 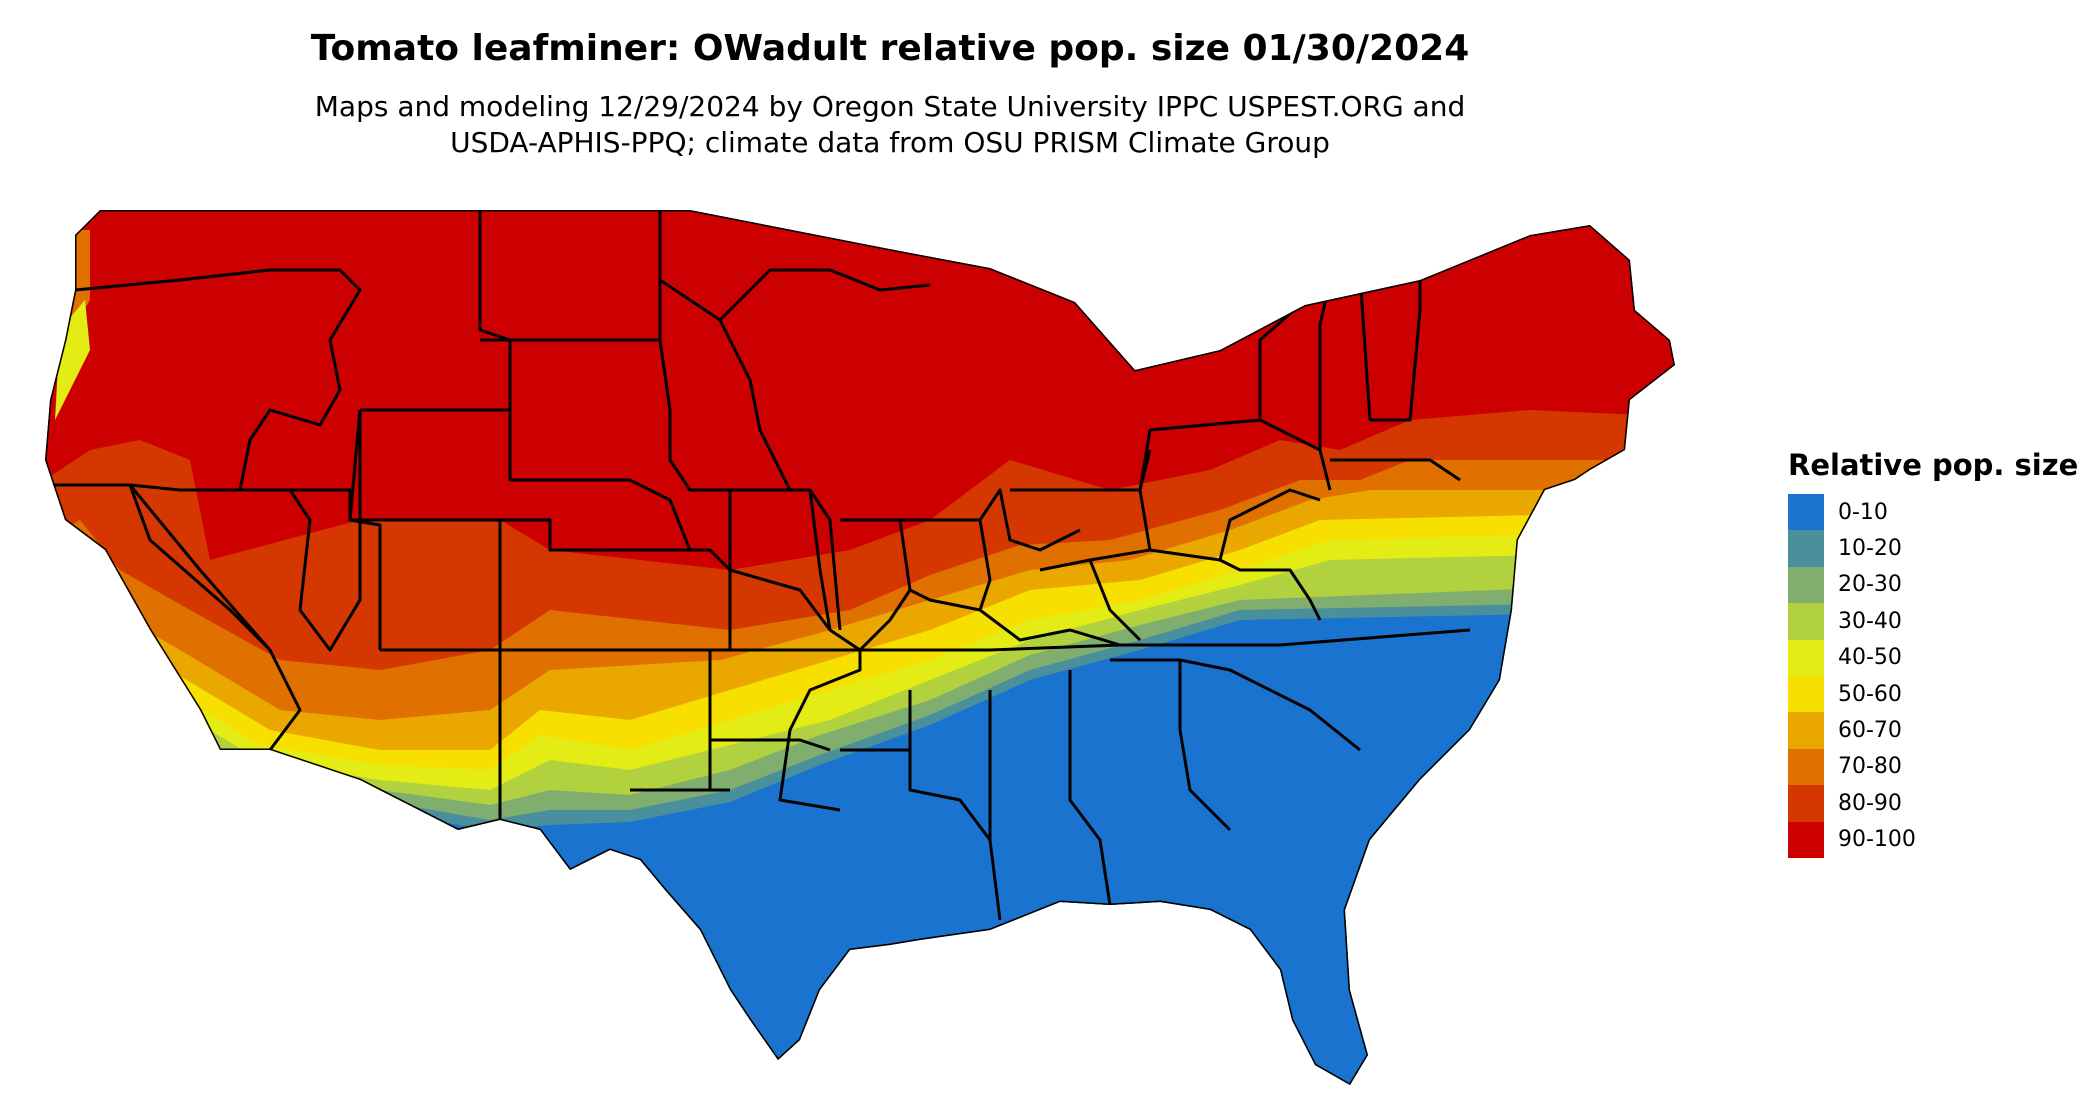 What do you see at coordinates (1870, 694) in the screenshot?
I see `legend-label: 50-60` at bounding box center [1870, 694].